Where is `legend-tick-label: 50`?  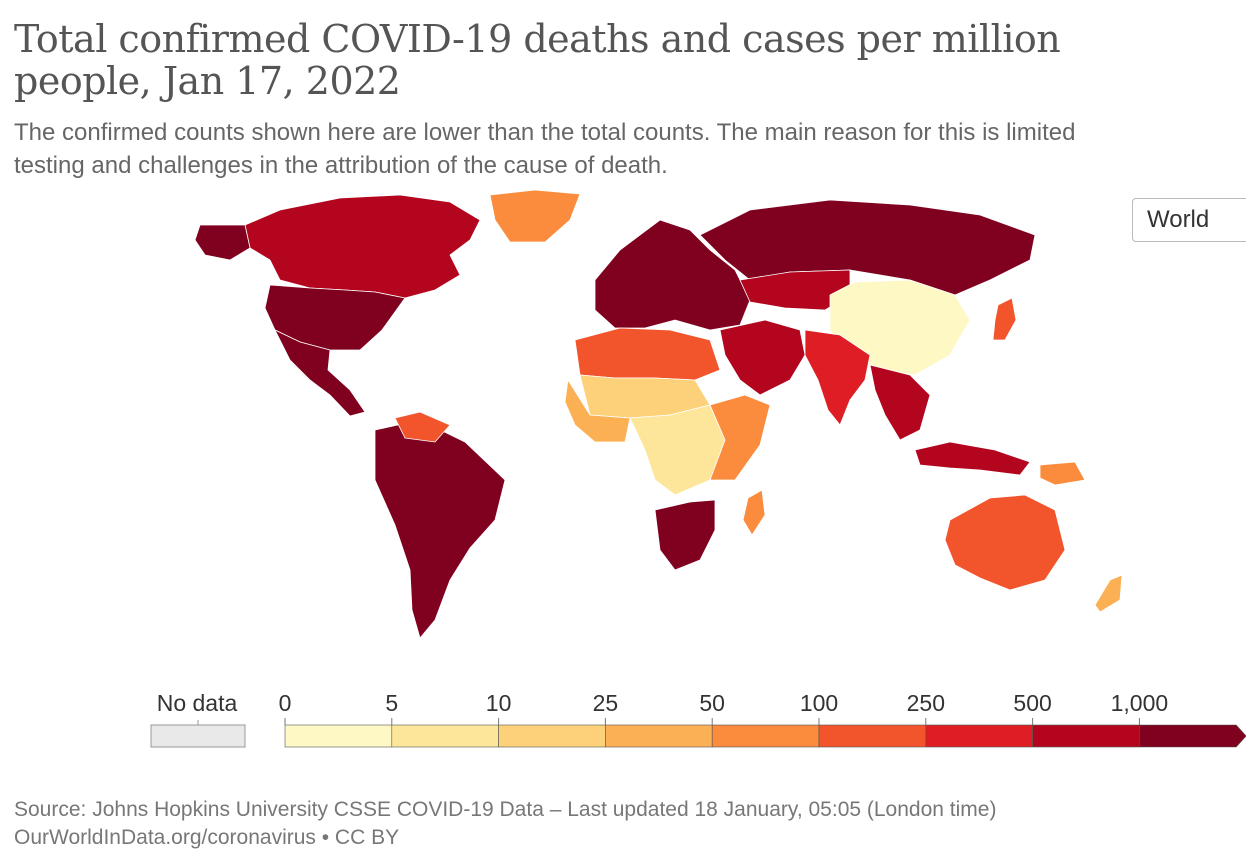 legend-tick-label: 50 is located at coordinates (712, 703).